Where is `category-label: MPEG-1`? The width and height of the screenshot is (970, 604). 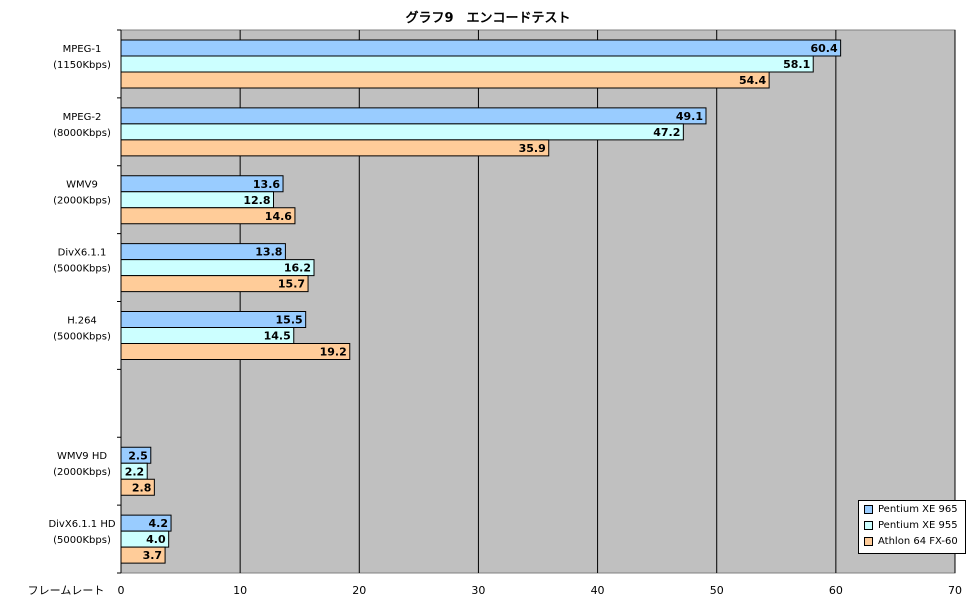 category-label: MPEG-1 is located at coordinates (82, 49).